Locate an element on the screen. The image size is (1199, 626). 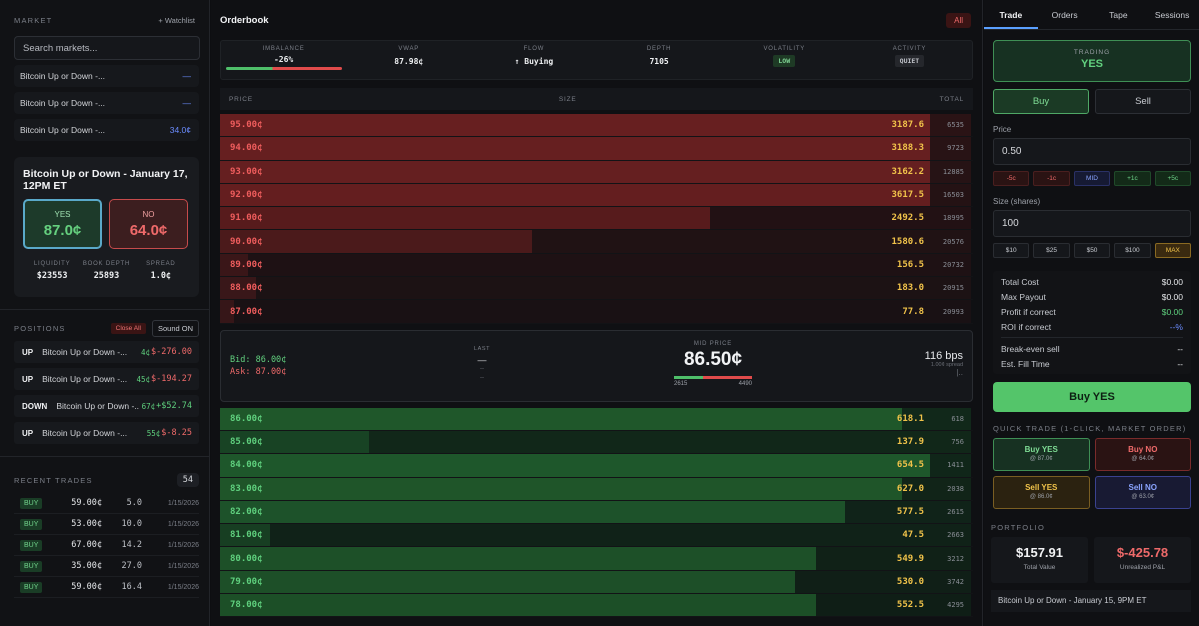
bid-row: 79.00¢ 530.0 3742 is located at coordinates (596, 582).